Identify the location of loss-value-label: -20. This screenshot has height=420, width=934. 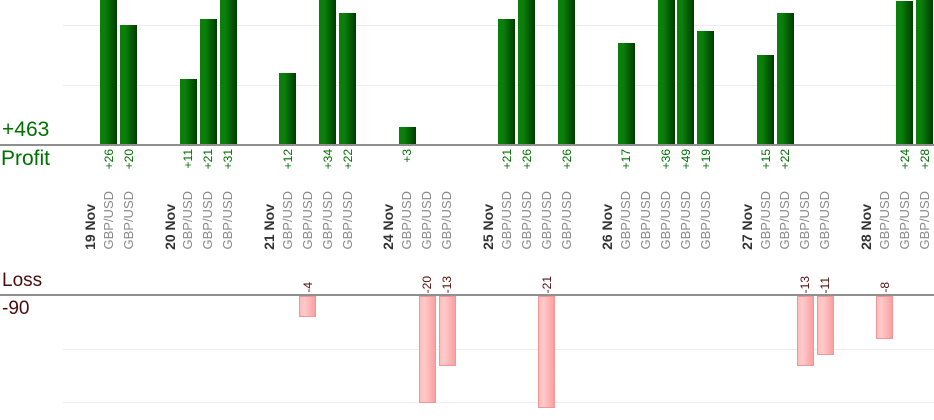
(427, 284).